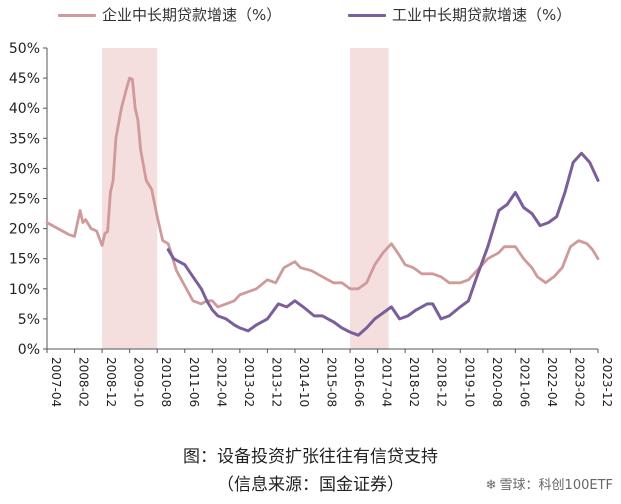  Describe the element at coordinates (84, 382) in the screenshot. I see `x-tick-label: 2008-02` at that location.